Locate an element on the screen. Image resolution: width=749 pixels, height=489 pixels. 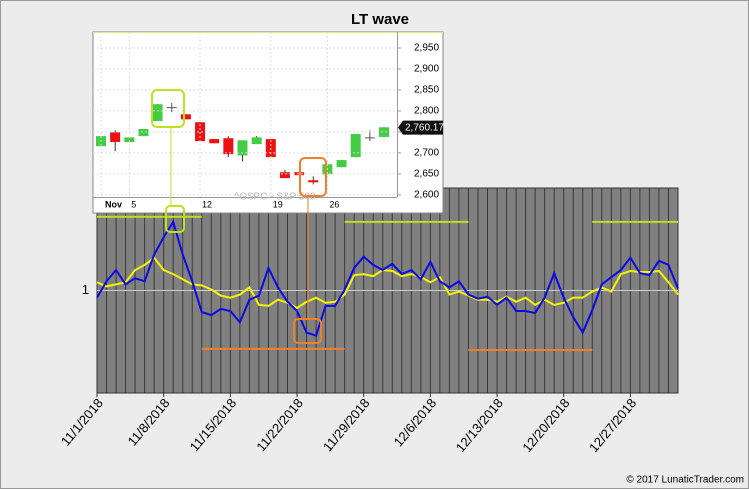
x-tick-label: 19 is located at coordinates (278, 204).